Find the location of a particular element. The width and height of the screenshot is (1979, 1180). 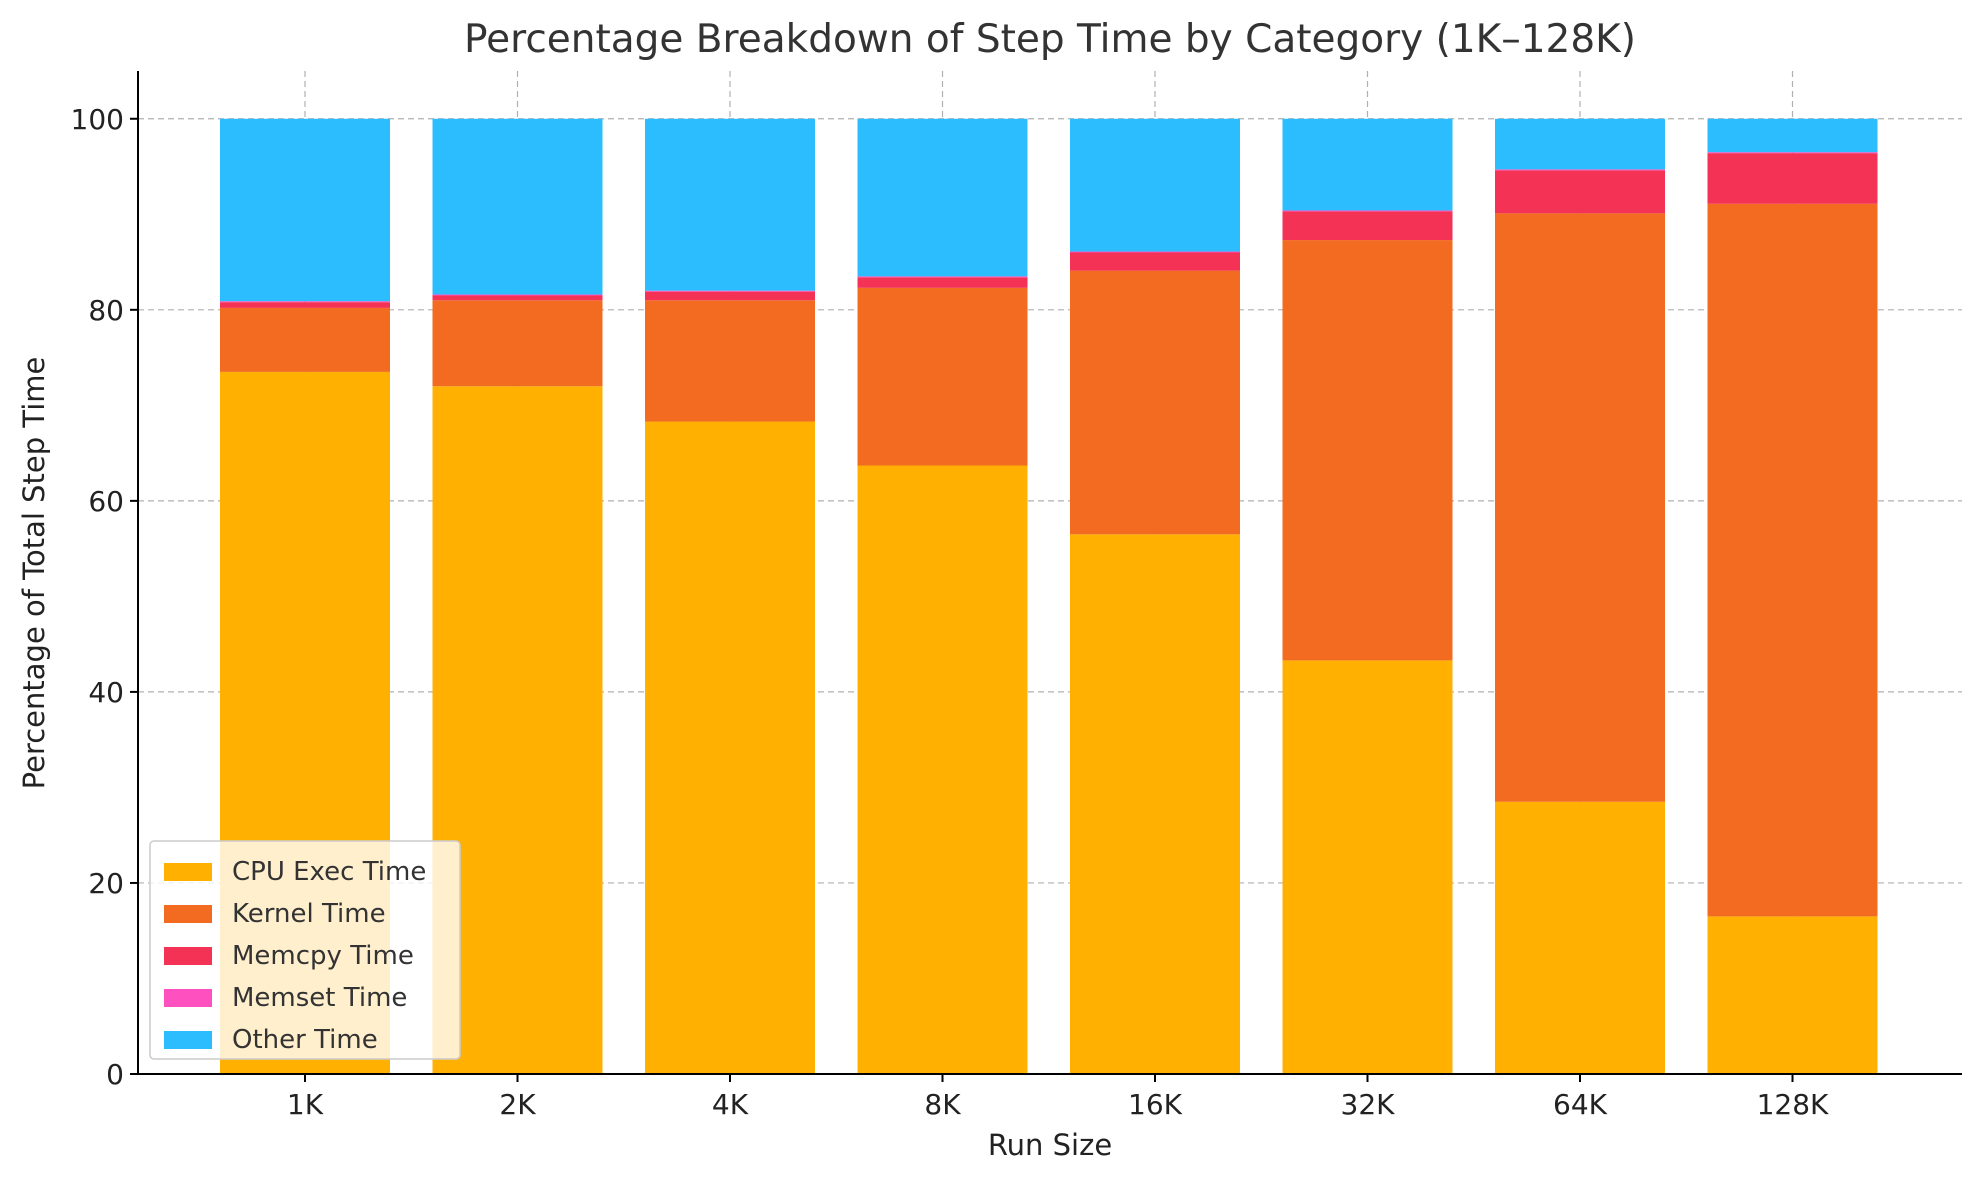

x-axis-label: Run Size is located at coordinates (1050, 1145).